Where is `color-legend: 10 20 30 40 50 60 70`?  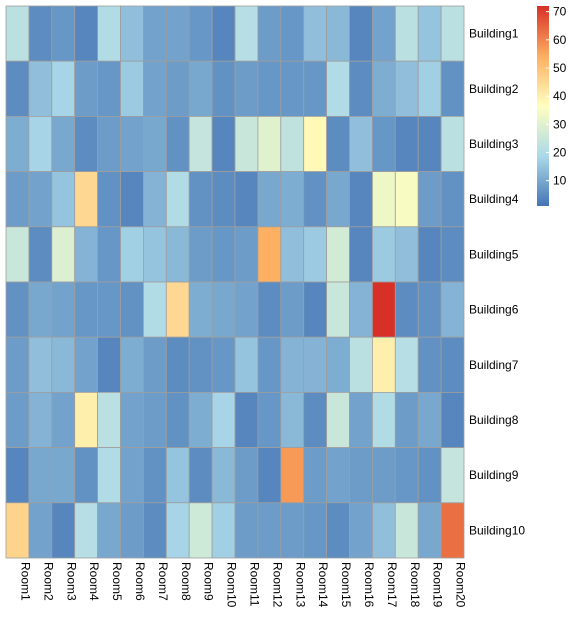
color-legend: 10 20 30 40 50 60 70 is located at coordinates (552, 105).